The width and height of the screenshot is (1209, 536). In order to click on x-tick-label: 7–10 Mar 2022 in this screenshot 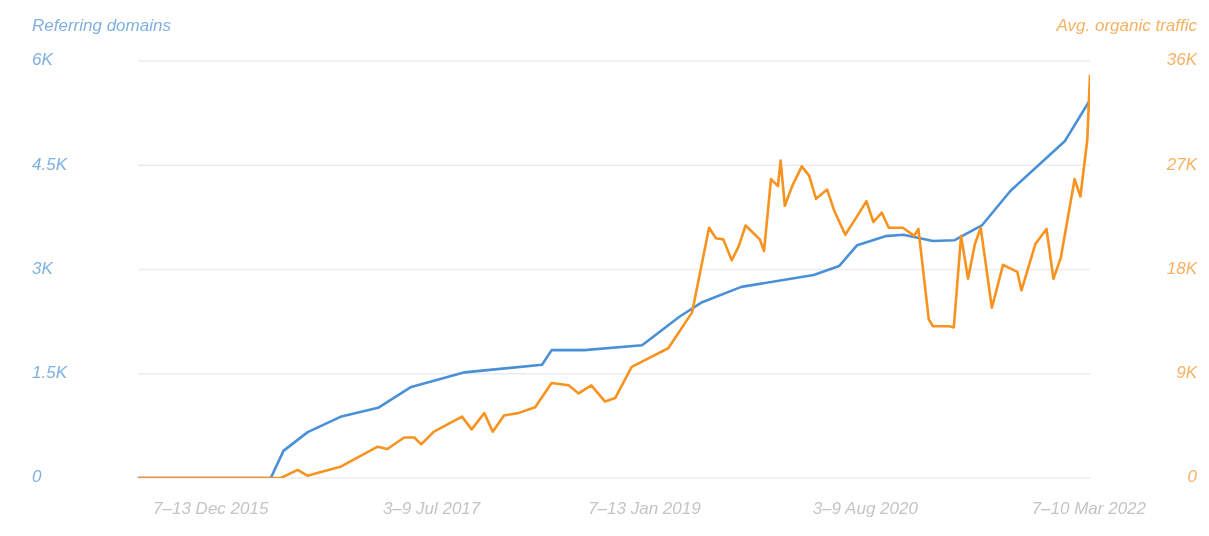, I will do `click(1089, 509)`.